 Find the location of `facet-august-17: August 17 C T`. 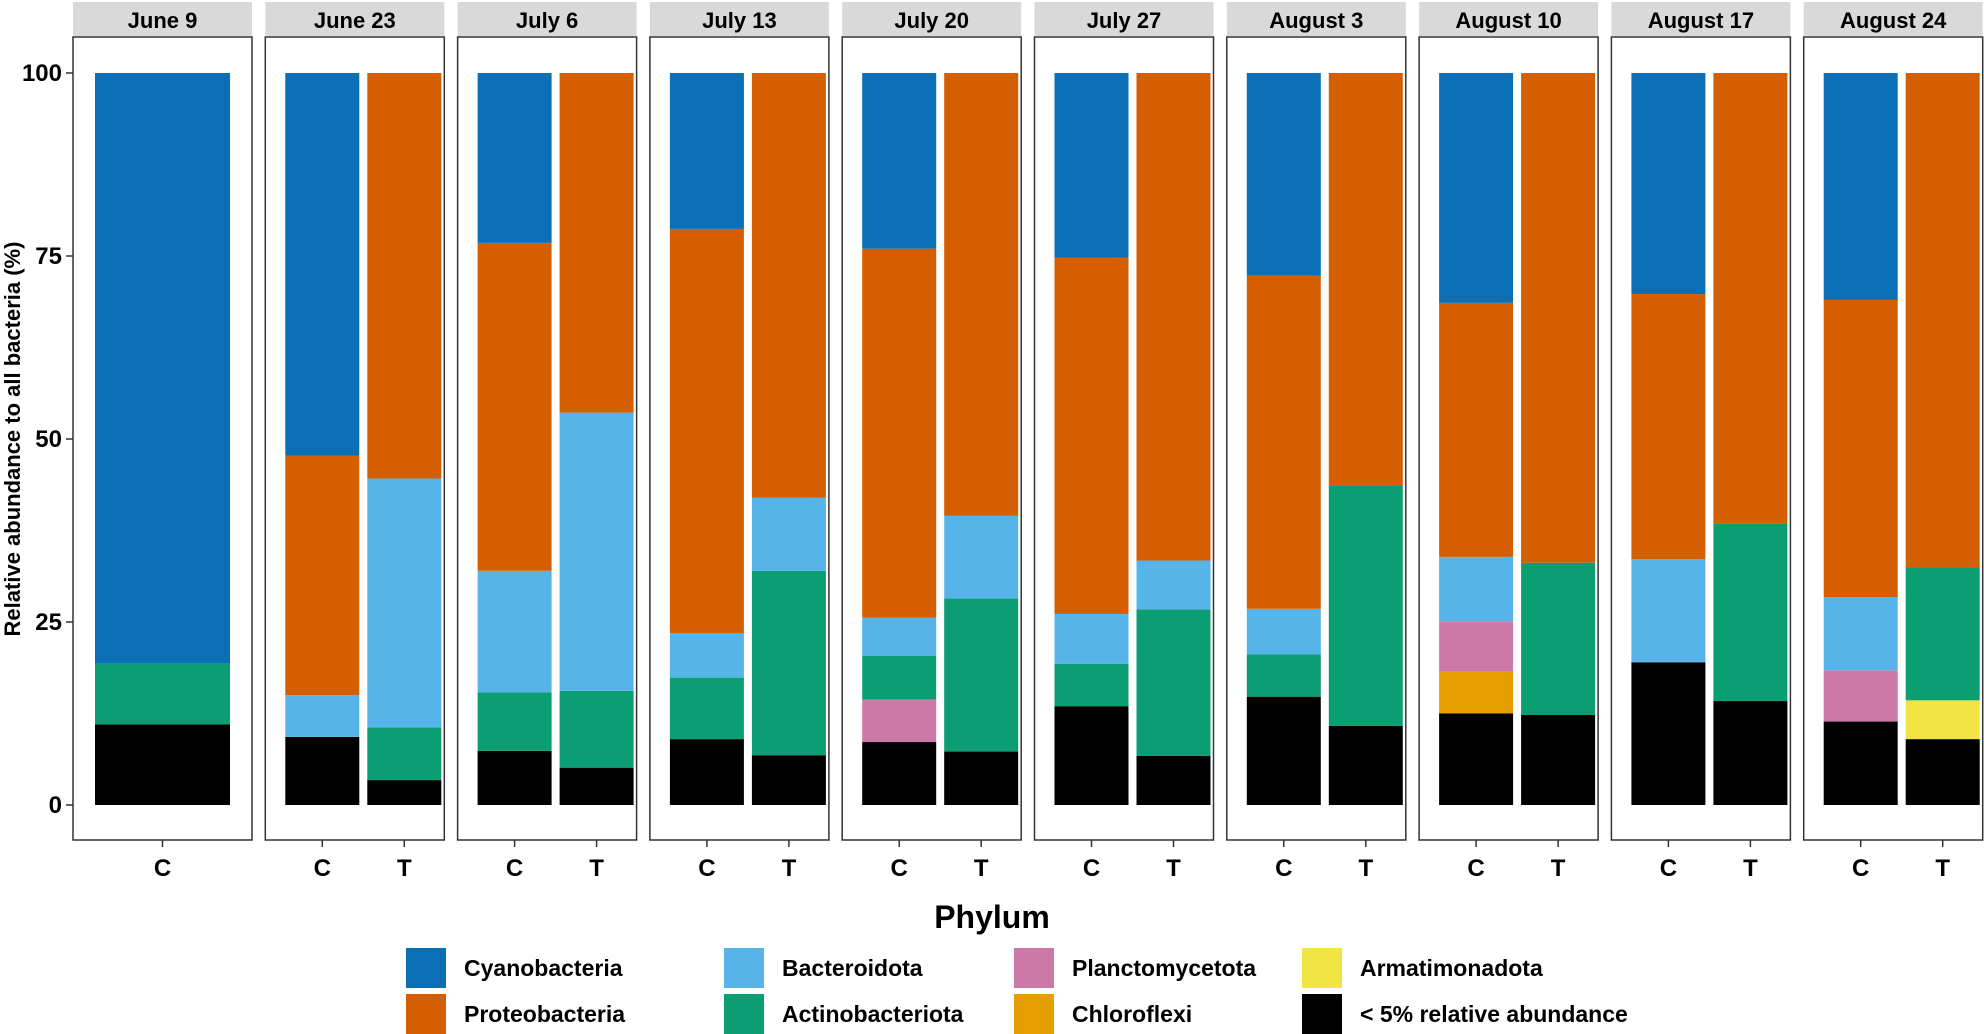

facet-august-17: August 17 C T is located at coordinates (1701, 442).